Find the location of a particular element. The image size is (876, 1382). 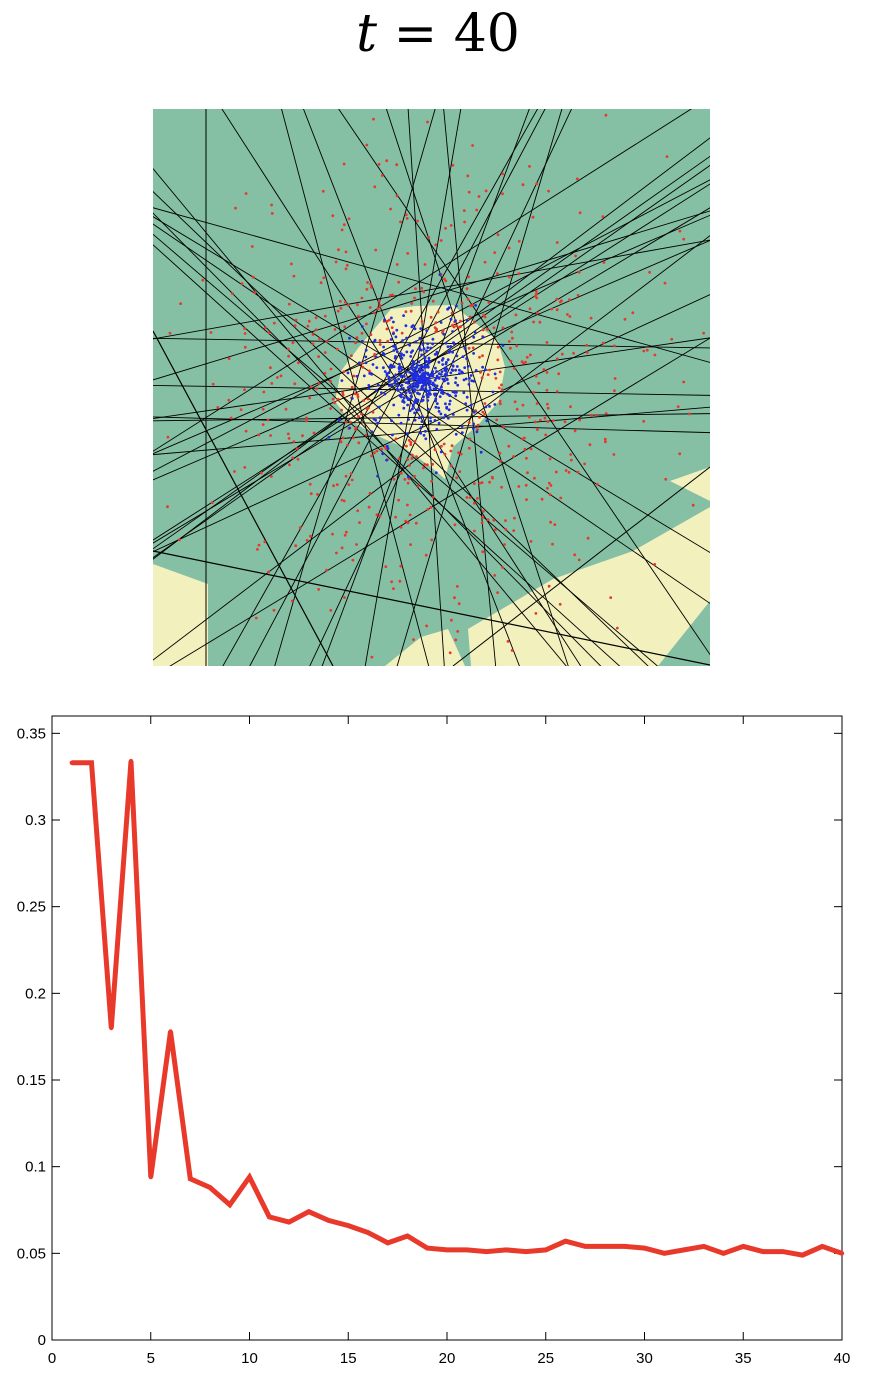

y-tick-label: 0.1 is located at coordinates (35, 1167).